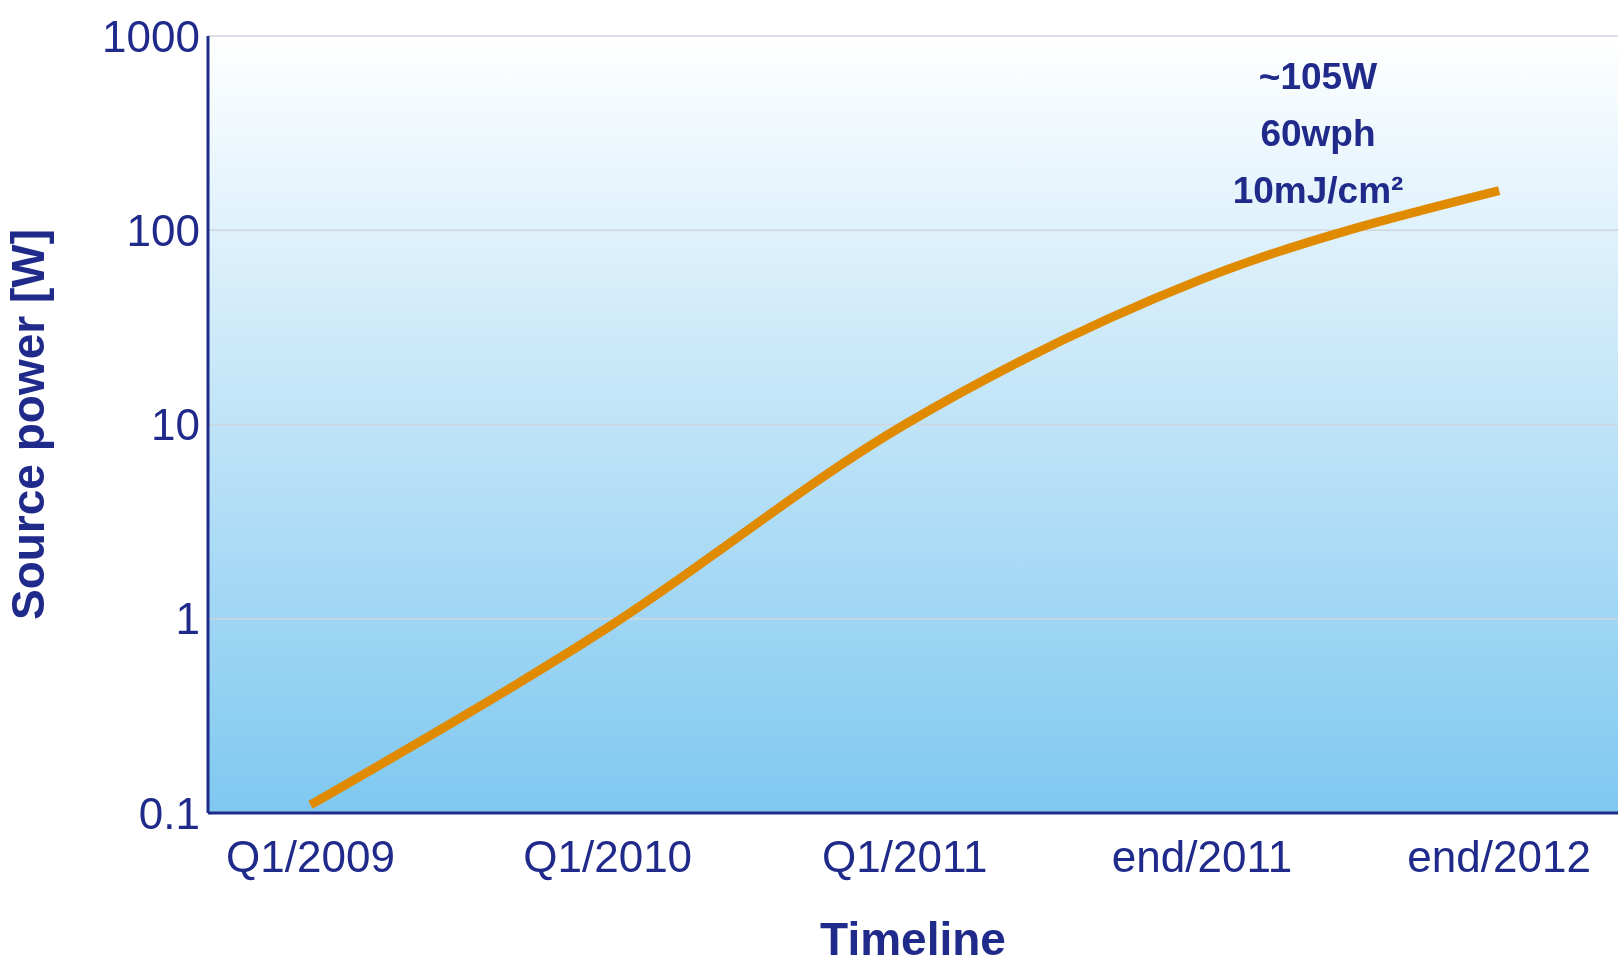 The image size is (1618, 963). What do you see at coordinates (163, 230) in the screenshot?
I see `y-tick-label: 100` at bounding box center [163, 230].